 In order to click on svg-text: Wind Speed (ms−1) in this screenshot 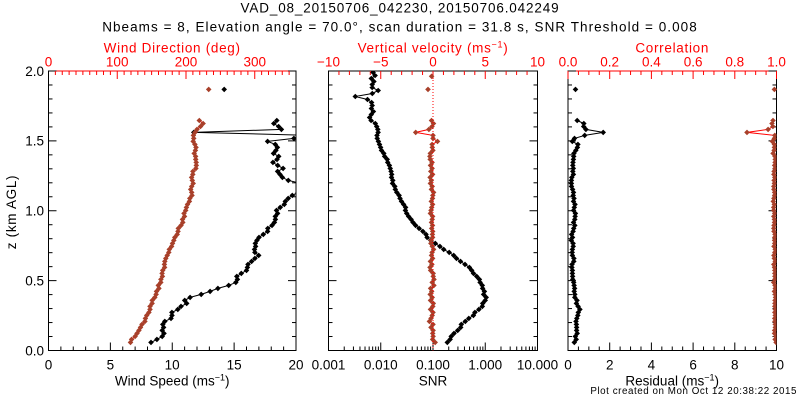, I will do `click(172, 381)`.